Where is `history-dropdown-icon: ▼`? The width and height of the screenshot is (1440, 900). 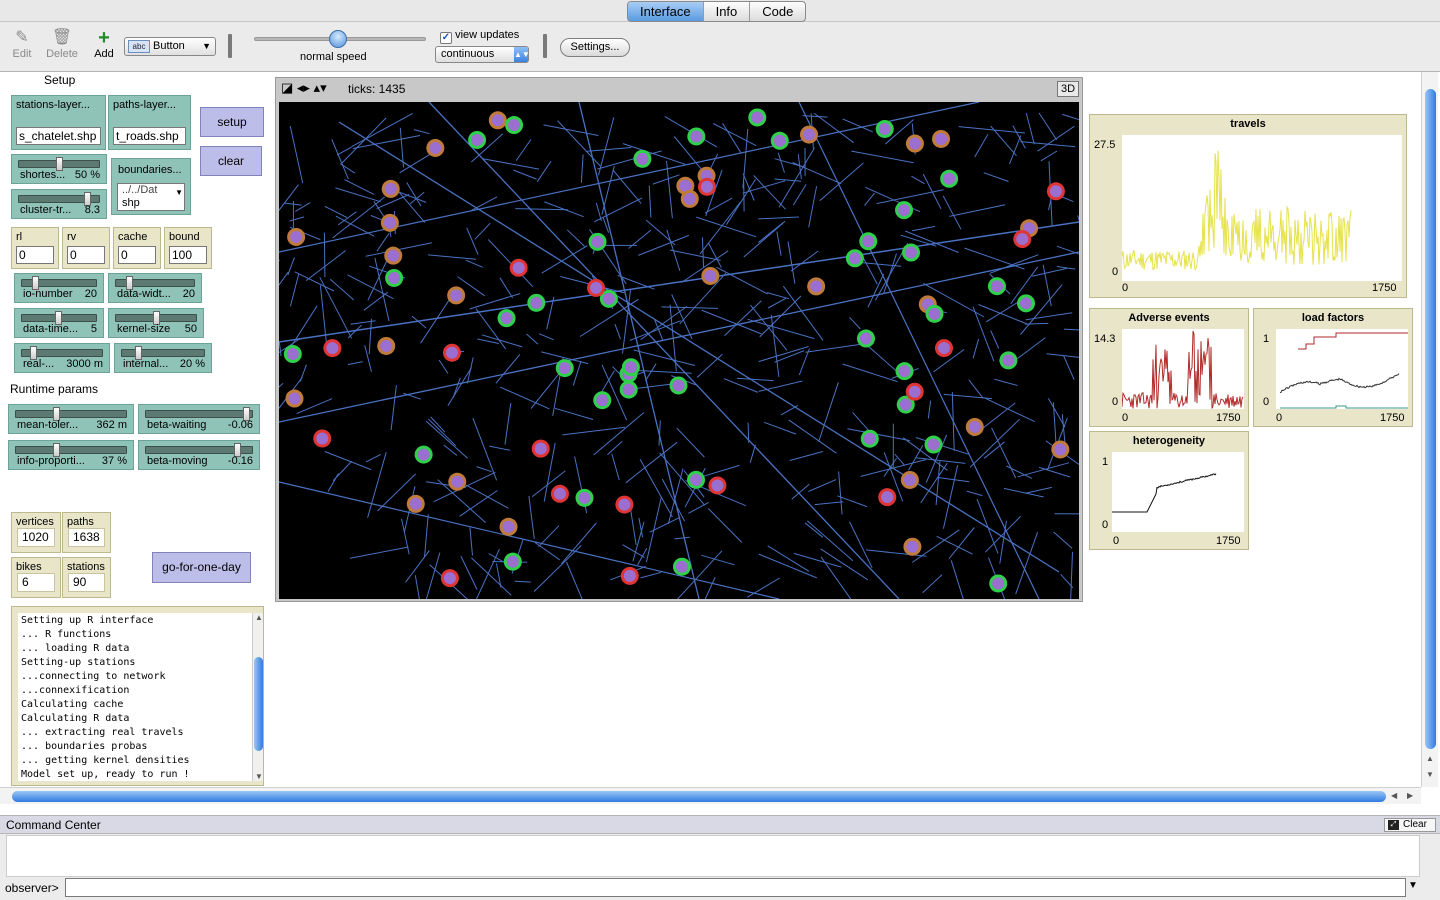
history-dropdown-icon: ▼ is located at coordinates (1413, 885).